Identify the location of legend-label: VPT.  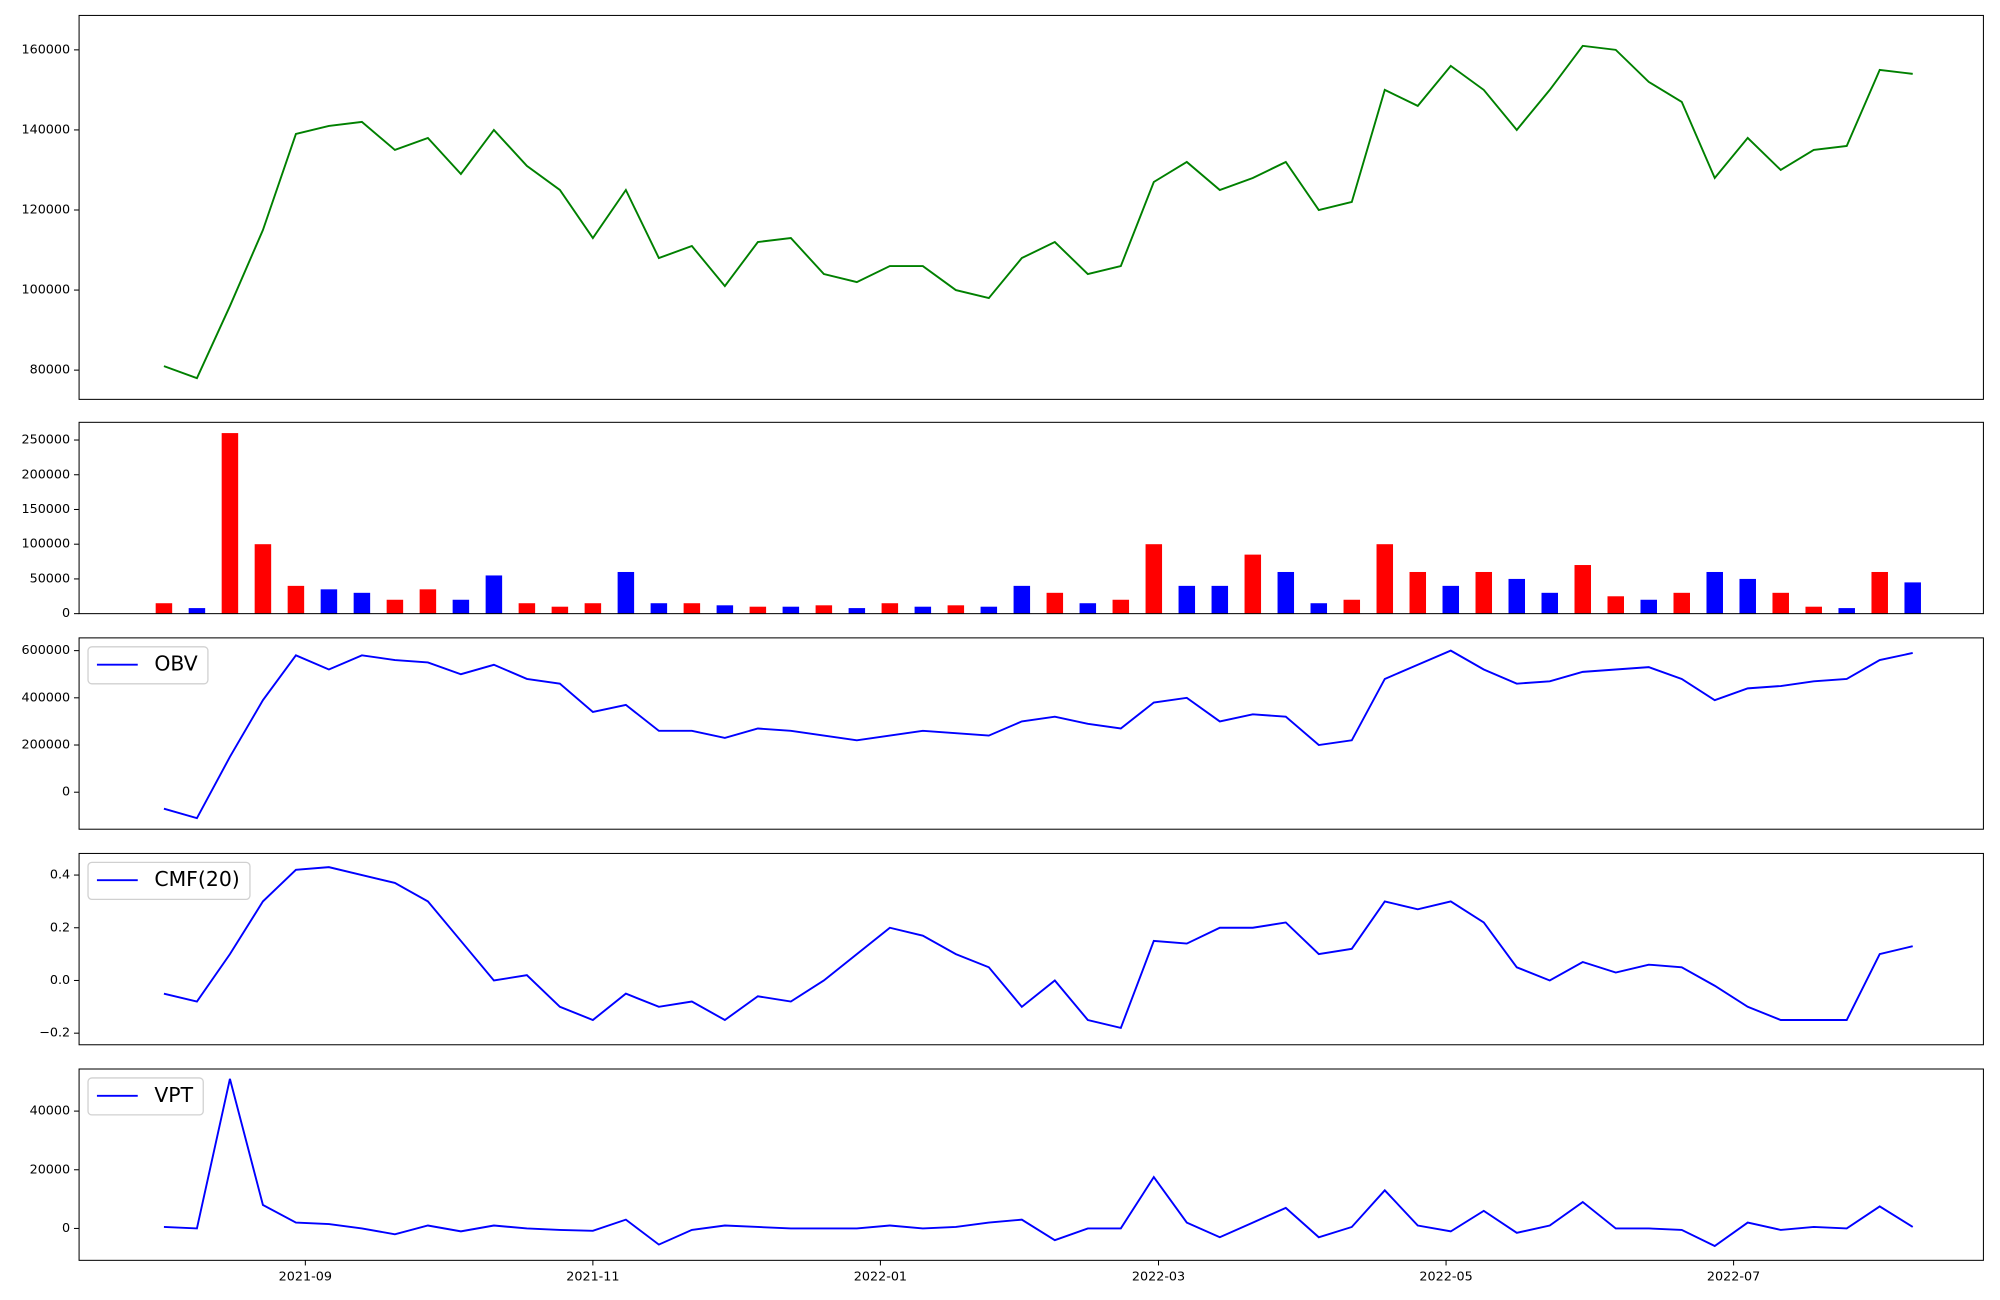
(173, 1095).